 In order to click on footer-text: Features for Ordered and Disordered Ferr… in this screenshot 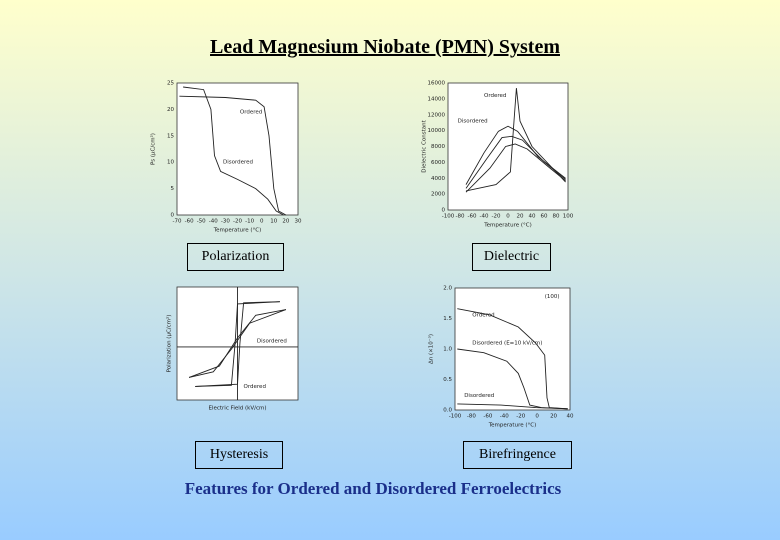, I will do `click(373, 488)`.